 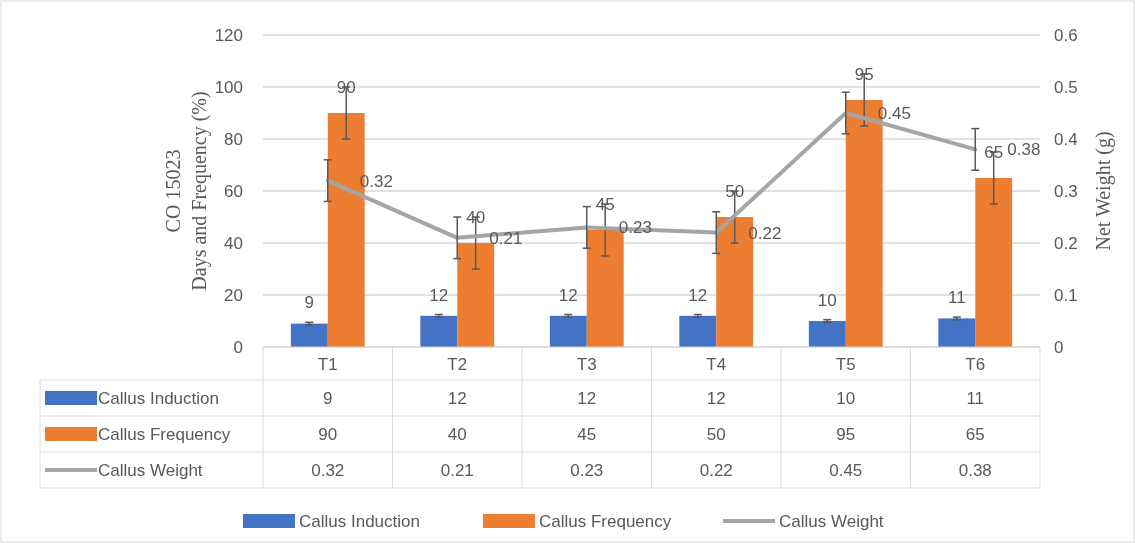 What do you see at coordinates (309, 303) in the screenshot?
I see `text: 9` at bounding box center [309, 303].